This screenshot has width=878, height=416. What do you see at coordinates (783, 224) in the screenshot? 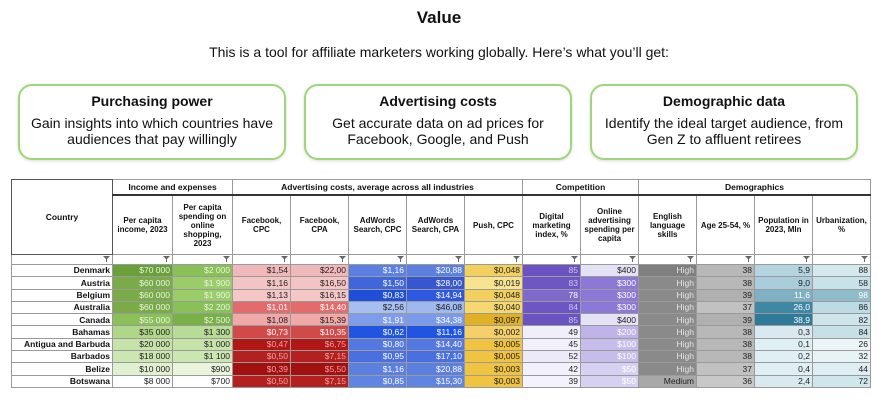
I see `column-header: Population in 2023, Mln` at bounding box center [783, 224].